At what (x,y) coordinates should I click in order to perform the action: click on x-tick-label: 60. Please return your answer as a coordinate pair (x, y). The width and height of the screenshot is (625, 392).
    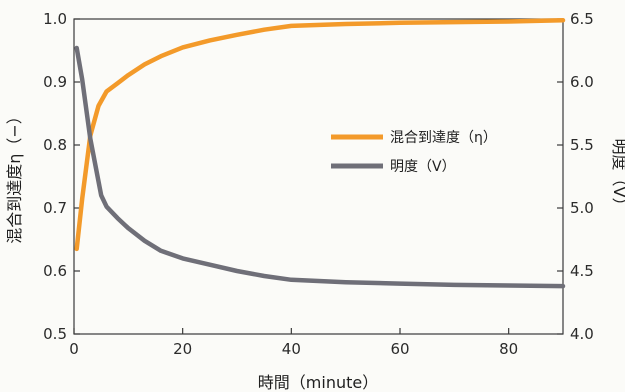
    Looking at the image, I should click on (399, 349).